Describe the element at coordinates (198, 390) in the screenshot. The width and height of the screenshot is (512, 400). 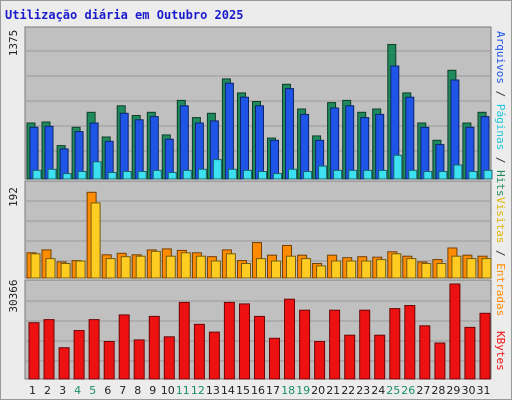
I see `x-tick-label-12: 12` at that location.